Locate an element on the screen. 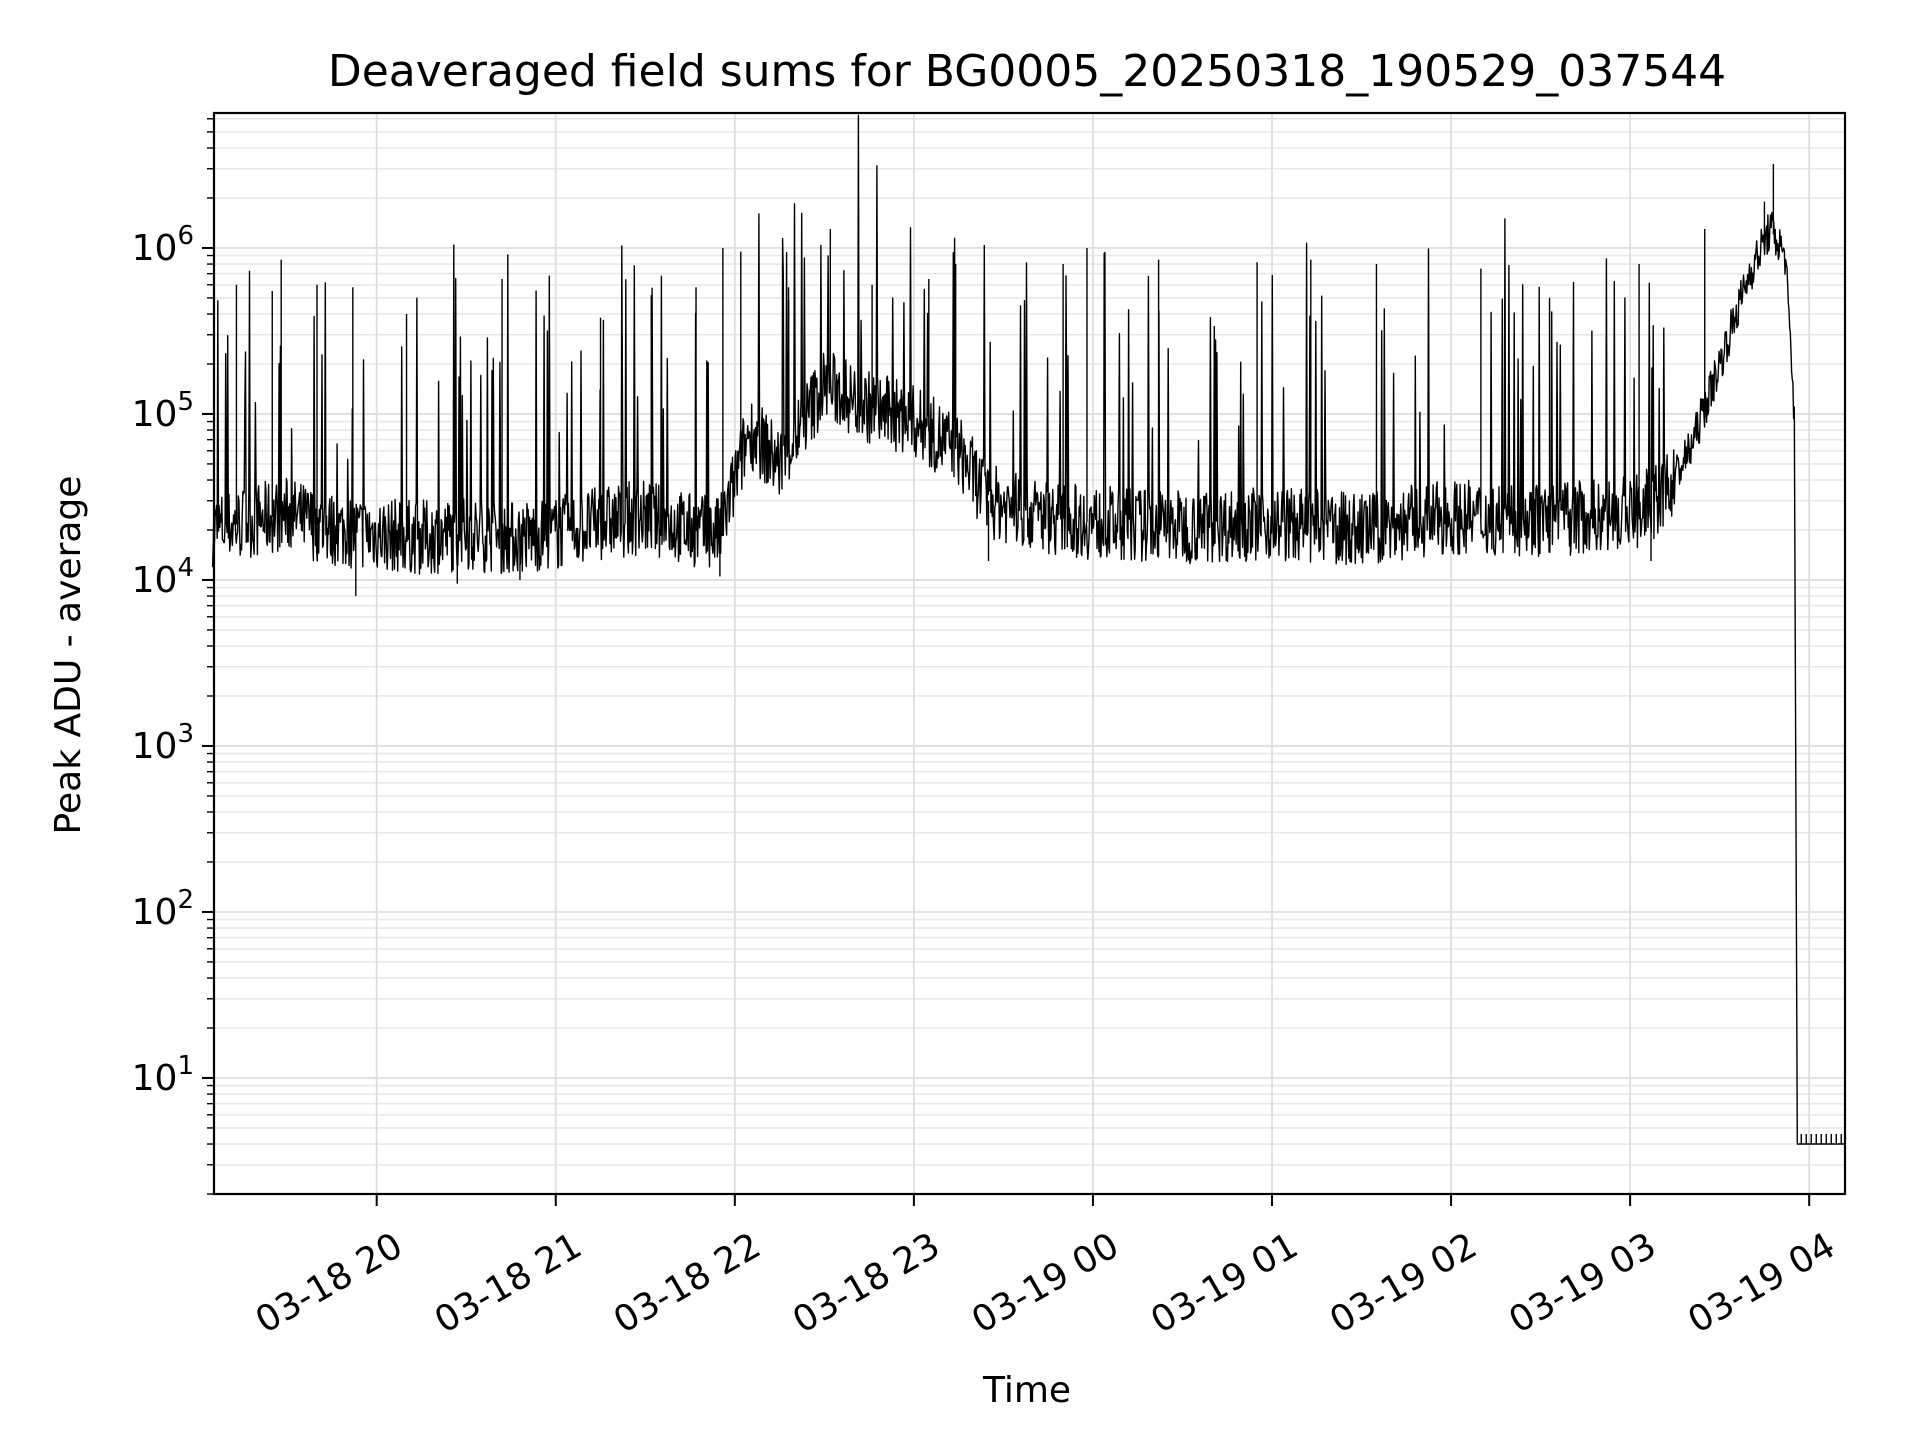  x-tick-label: 03-18 20 is located at coordinates (329, 1283).